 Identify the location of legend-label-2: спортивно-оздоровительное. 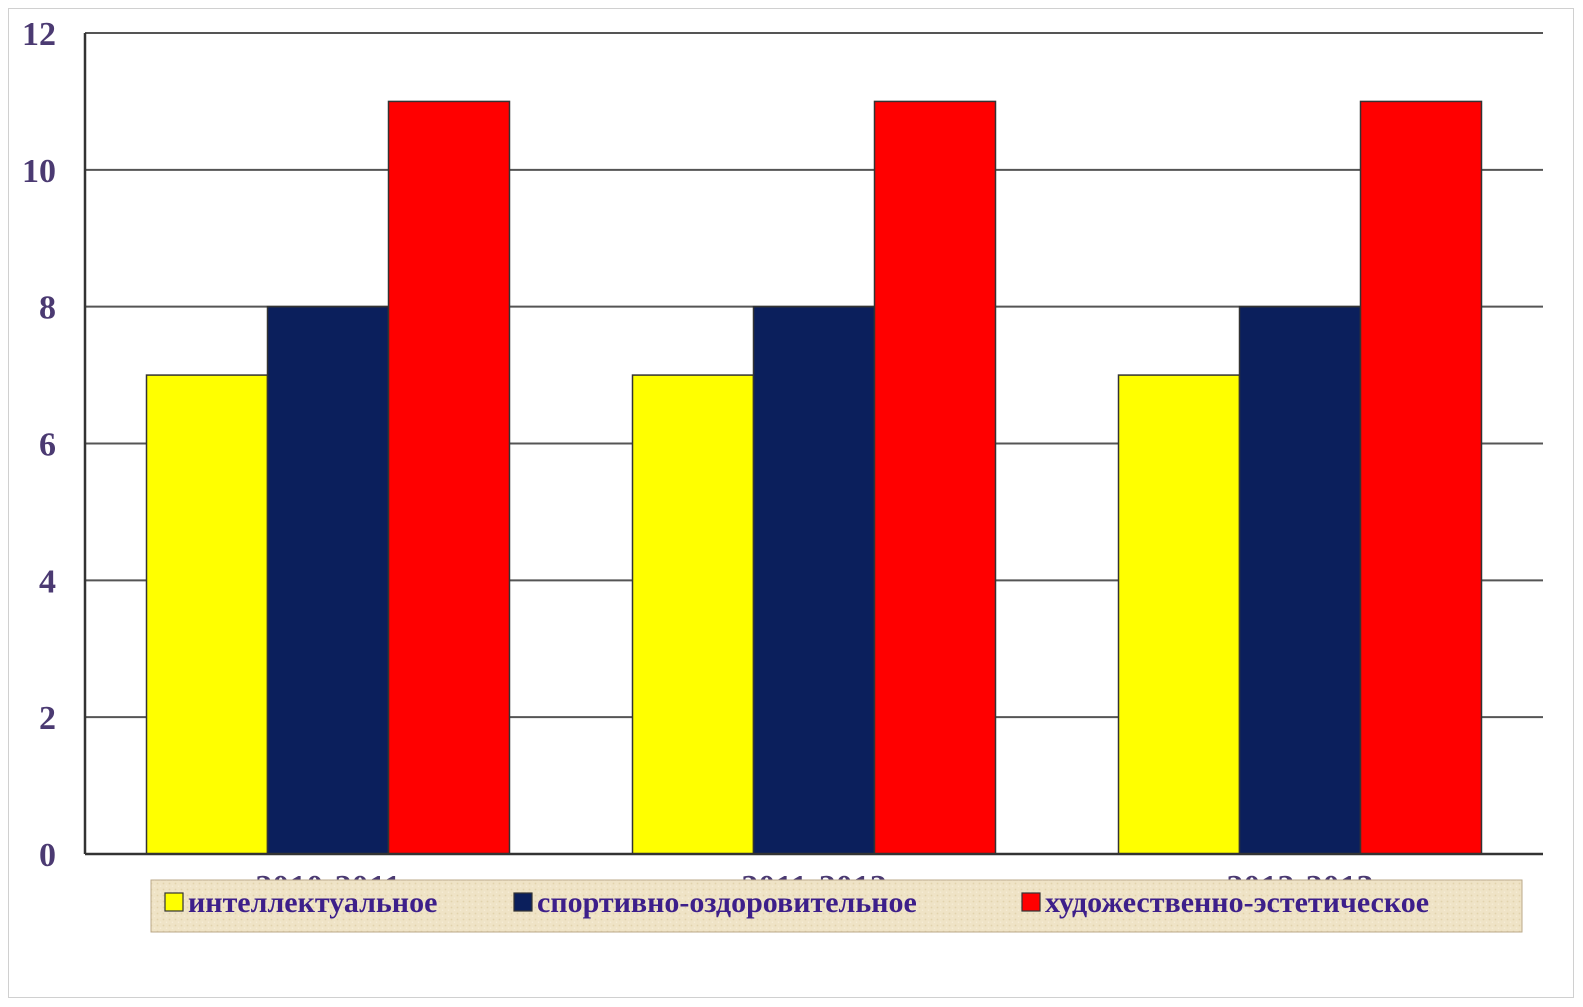
(727, 902).